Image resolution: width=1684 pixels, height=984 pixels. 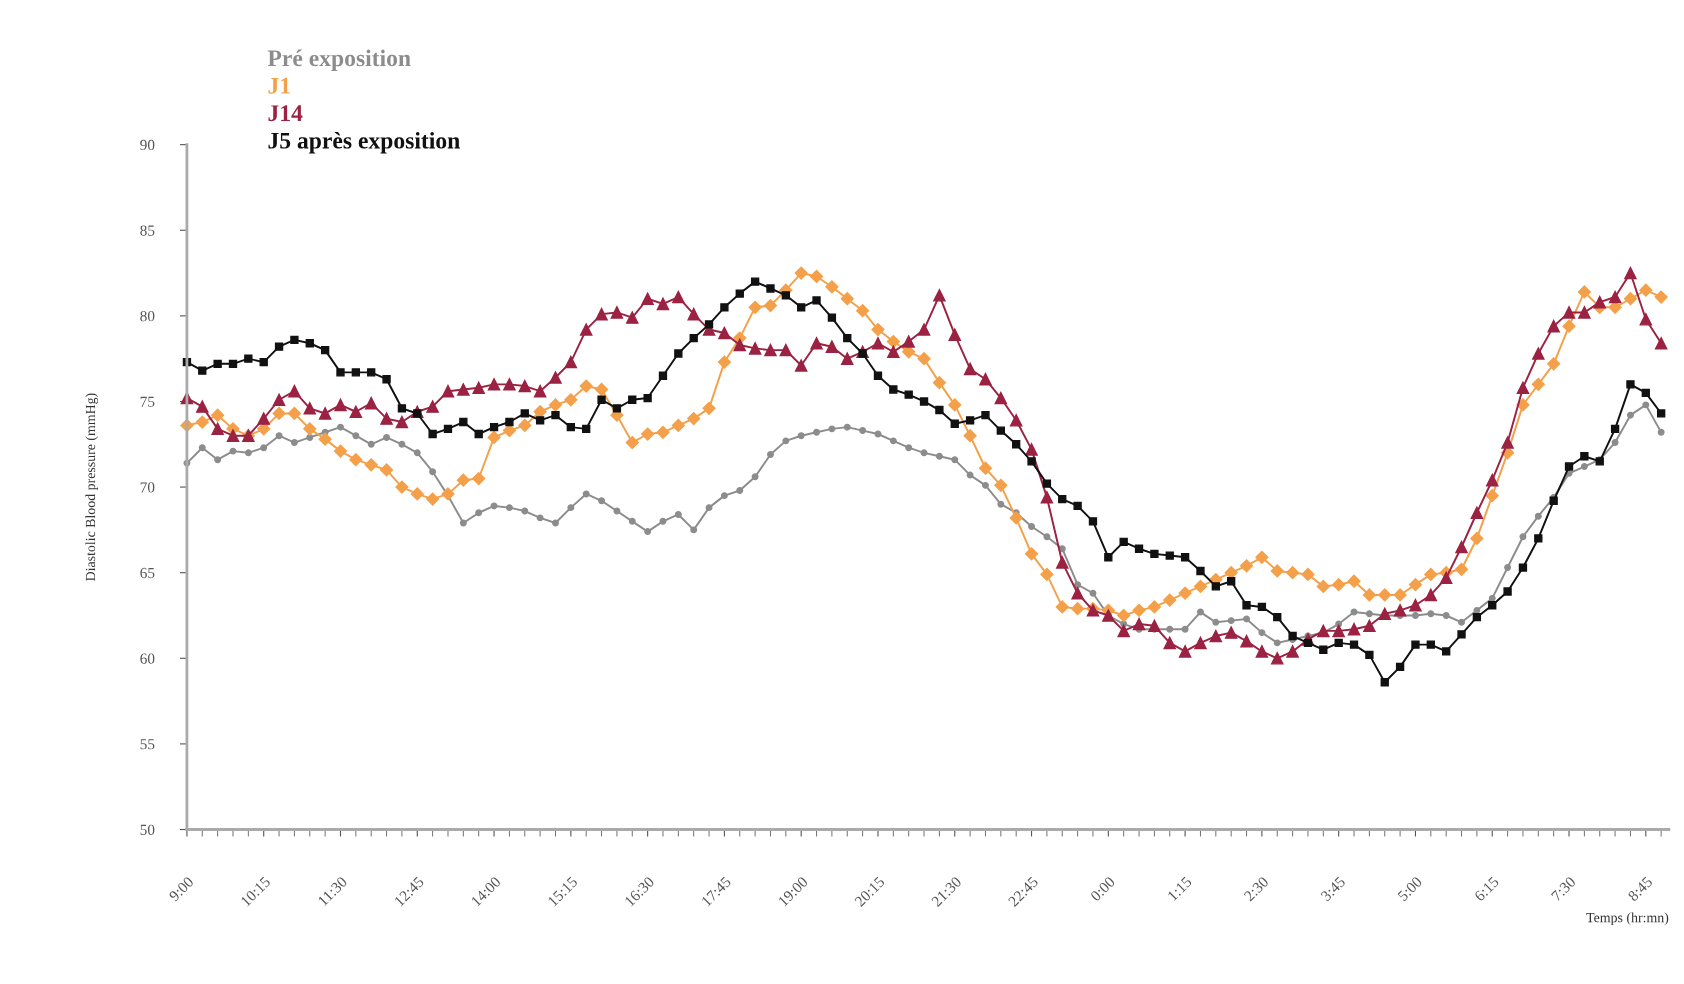 What do you see at coordinates (147, 316) in the screenshot?
I see `y-tick-label: 80` at bounding box center [147, 316].